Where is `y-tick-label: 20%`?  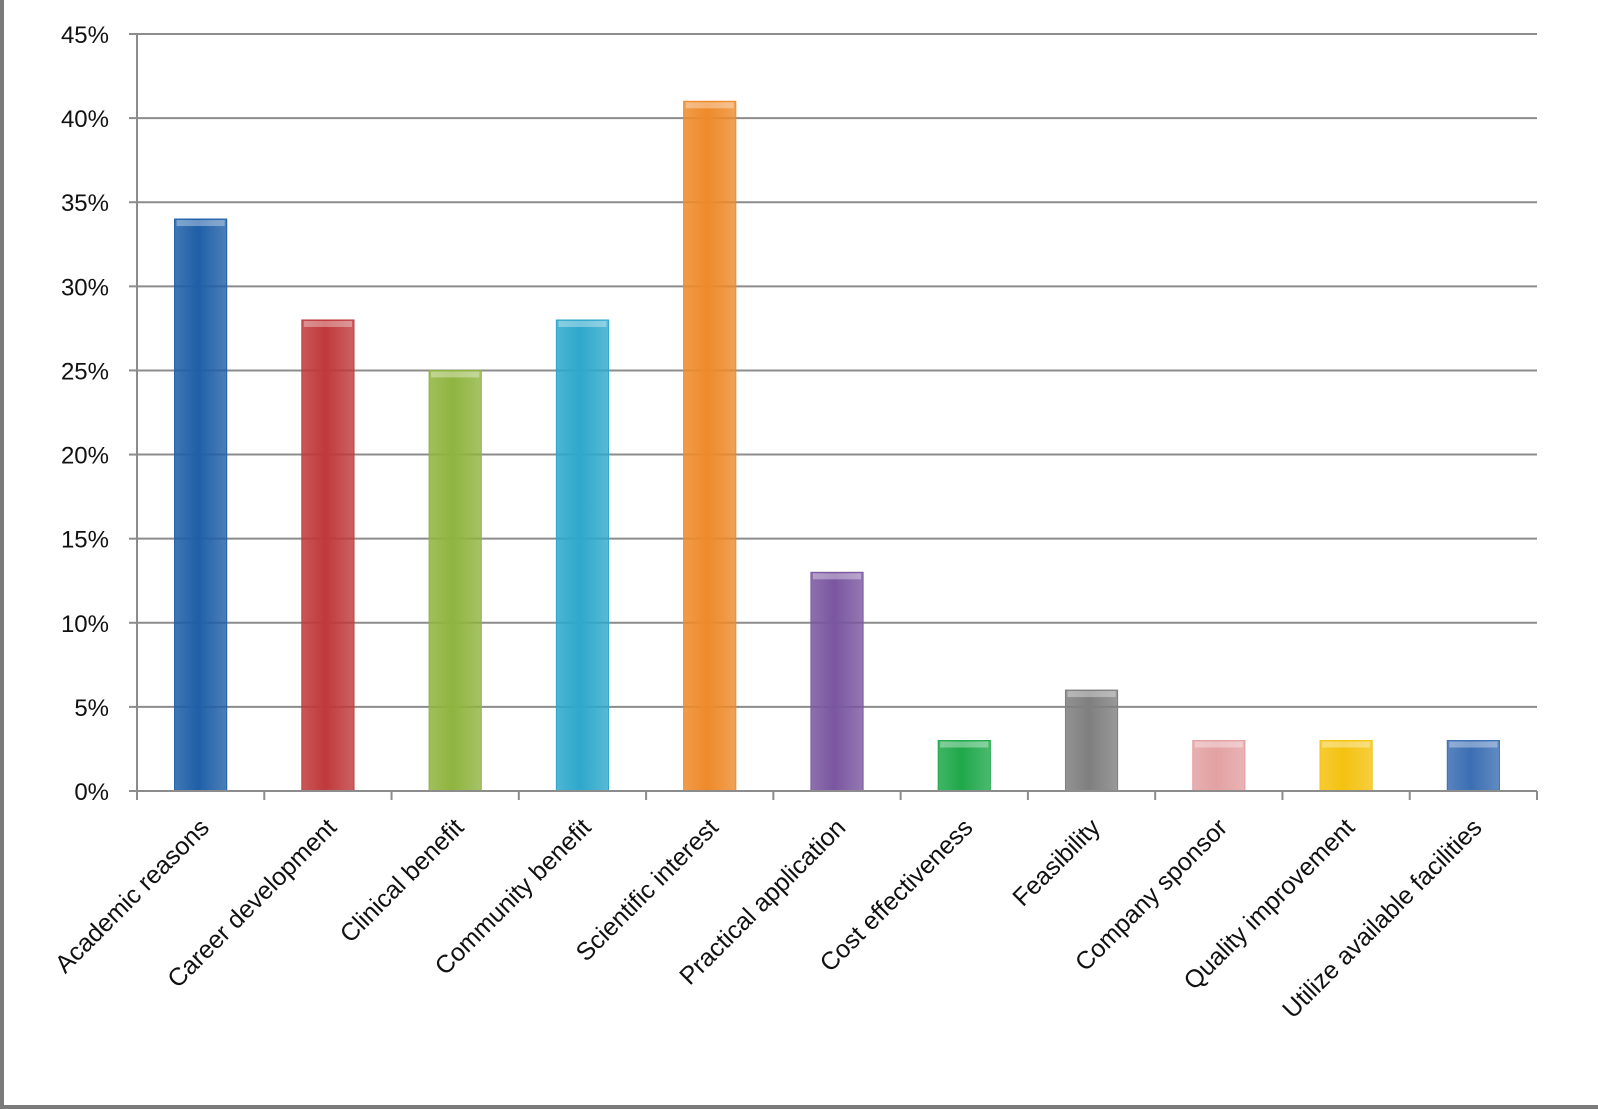 y-tick-label: 20% is located at coordinates (85, 456).